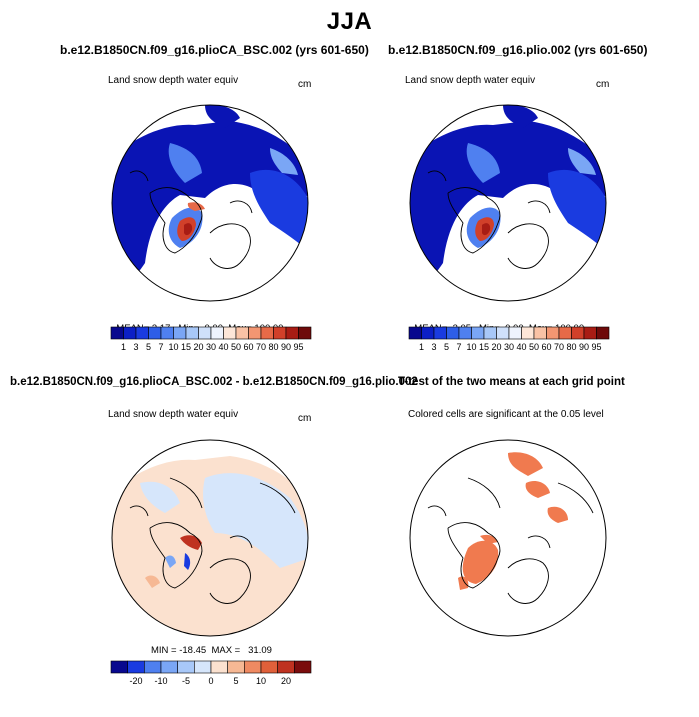 Image resolution: width=699 pixels, height=717 pixels. I want to click on polar-map-top-right, so click(508, 203).